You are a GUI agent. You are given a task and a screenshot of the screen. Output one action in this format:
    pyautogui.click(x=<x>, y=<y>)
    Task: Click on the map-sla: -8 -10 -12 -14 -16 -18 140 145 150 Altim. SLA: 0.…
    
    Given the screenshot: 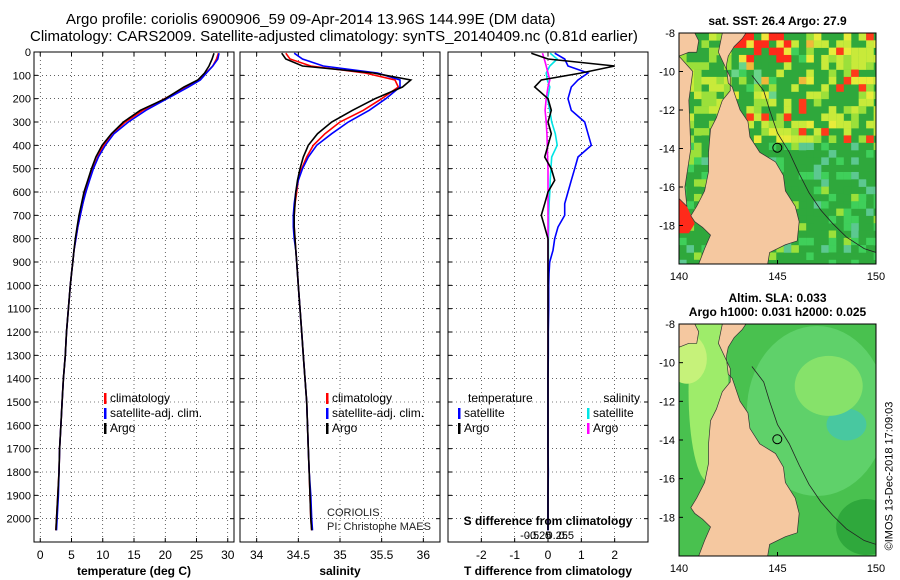 What is the action you would take?
    pyautogui.click(x=772, y=433)
    